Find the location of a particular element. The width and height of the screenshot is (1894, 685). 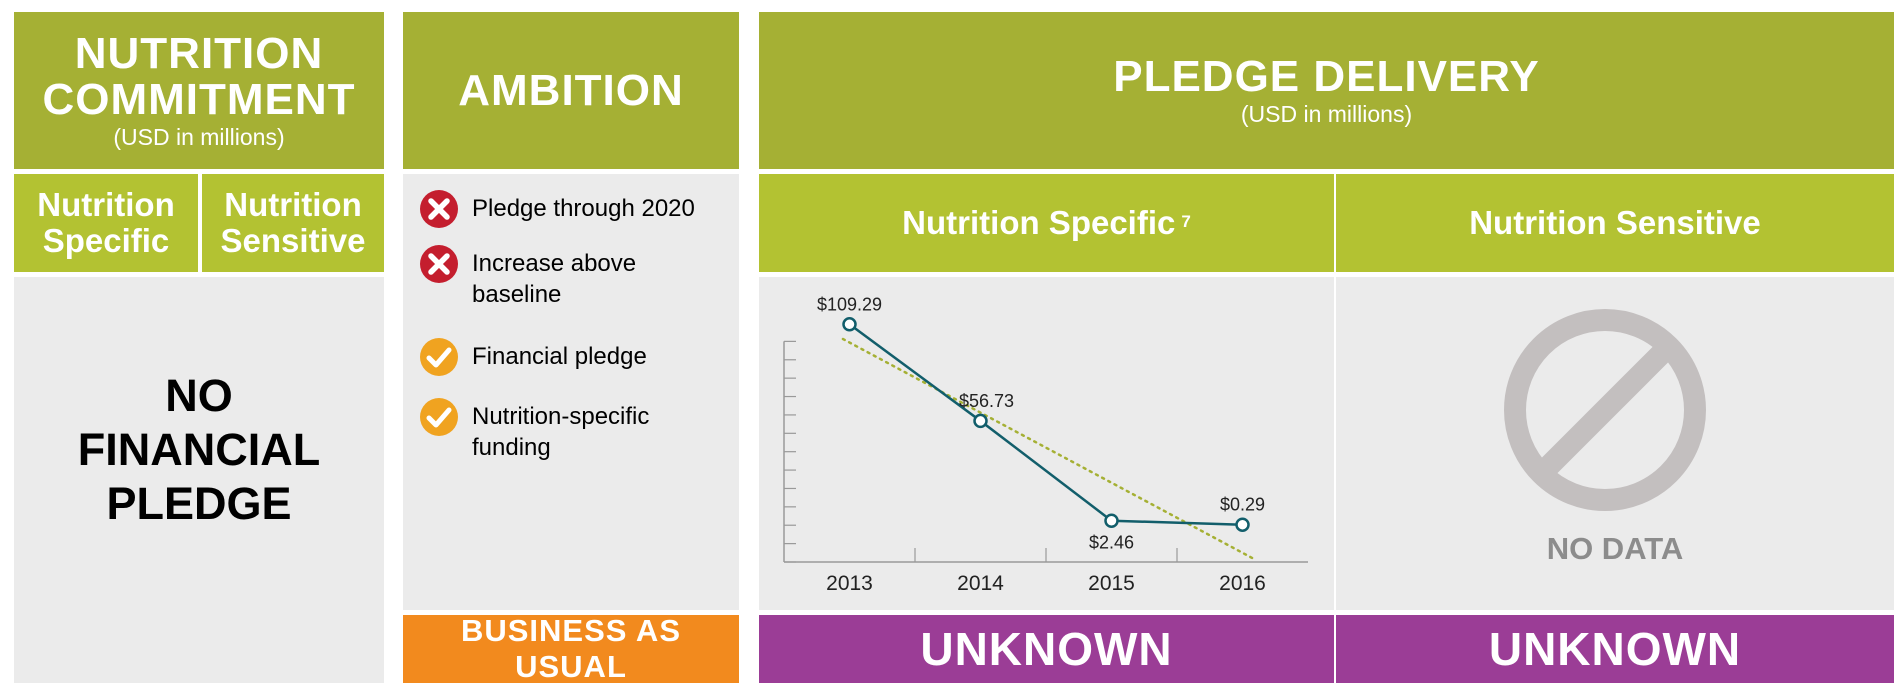

commitment-body: NO FINANCIAL PLEDGE is located at coordinates (199, 480).